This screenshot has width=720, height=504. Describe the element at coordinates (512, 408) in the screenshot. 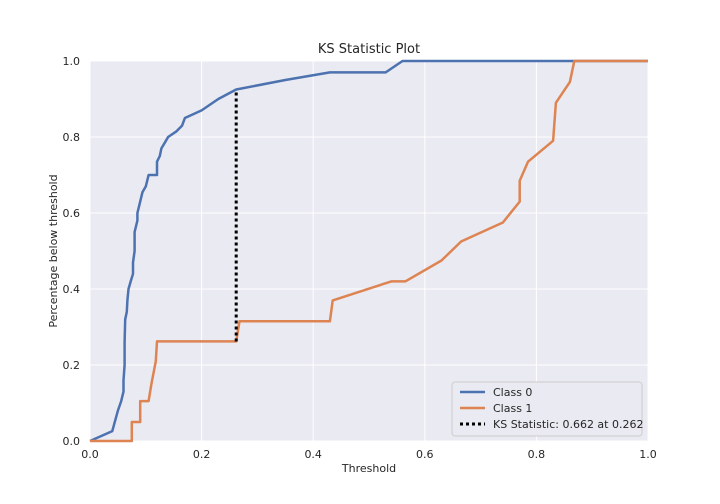

I see `legend-label-class-1: Class 1` at that location.